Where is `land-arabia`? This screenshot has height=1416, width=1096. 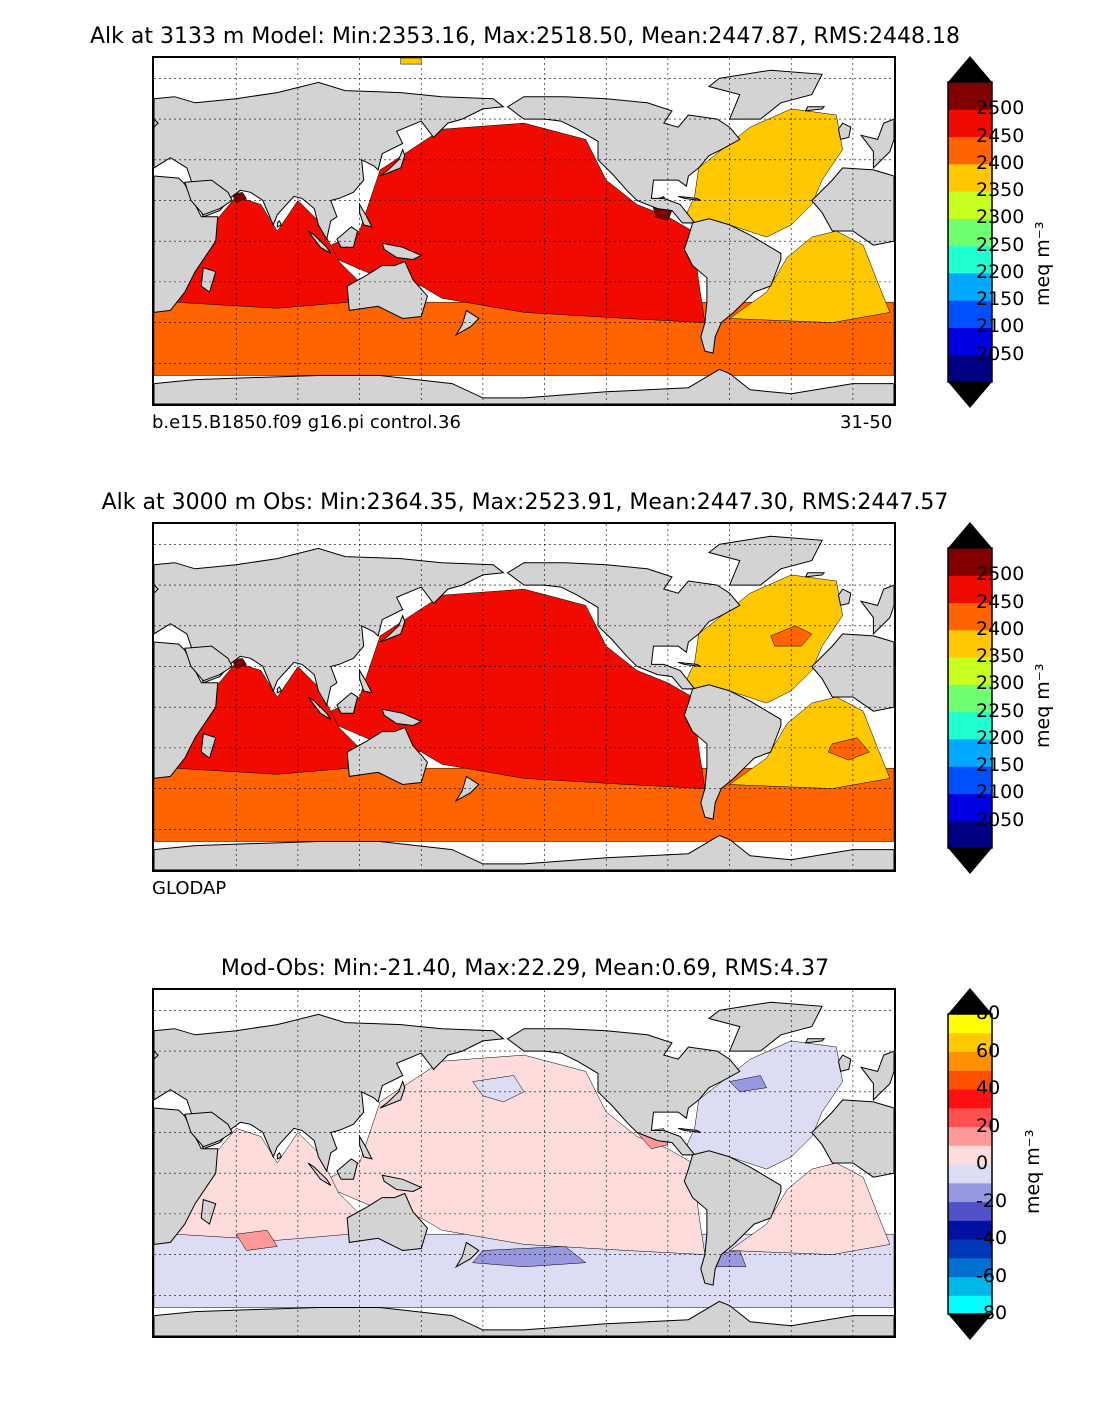 land-arabia is located at coordinates (208, 197).